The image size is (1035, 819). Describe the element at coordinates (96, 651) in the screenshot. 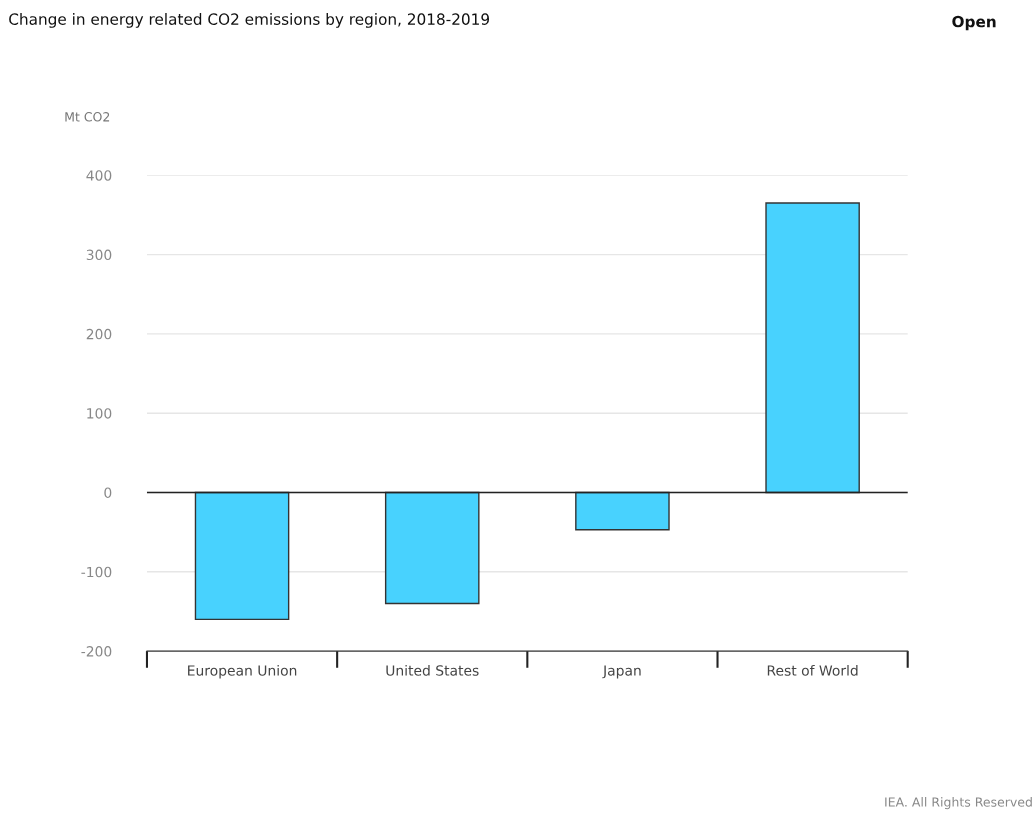

I see `y-tick-label: -200` at that location.